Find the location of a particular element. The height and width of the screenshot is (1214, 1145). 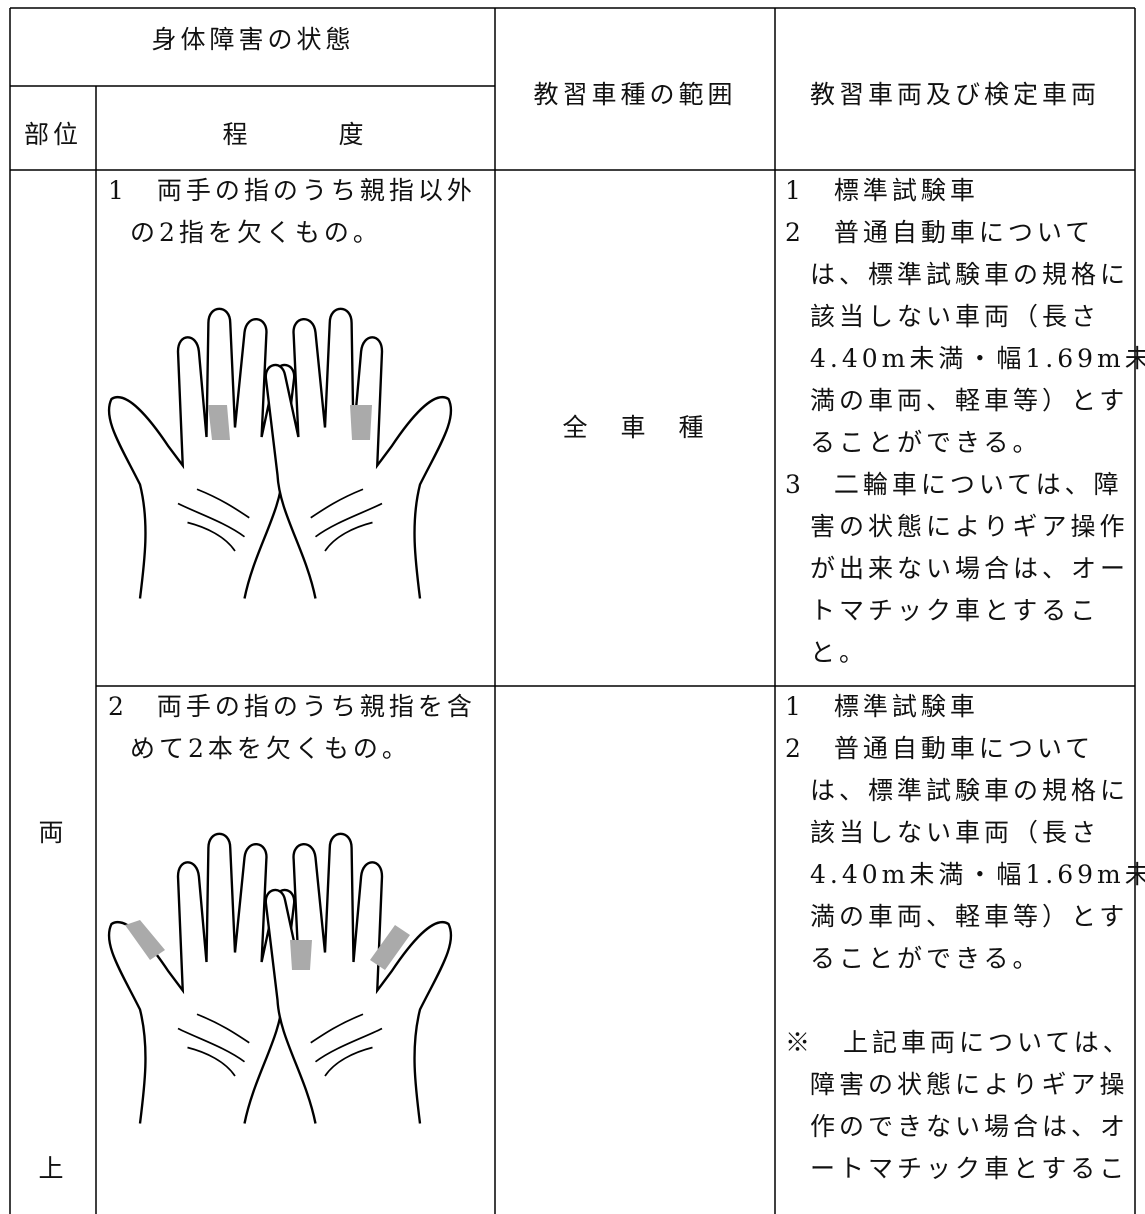

degree-text: の2指を欠くもの。 is located at coordinates (256, 232).